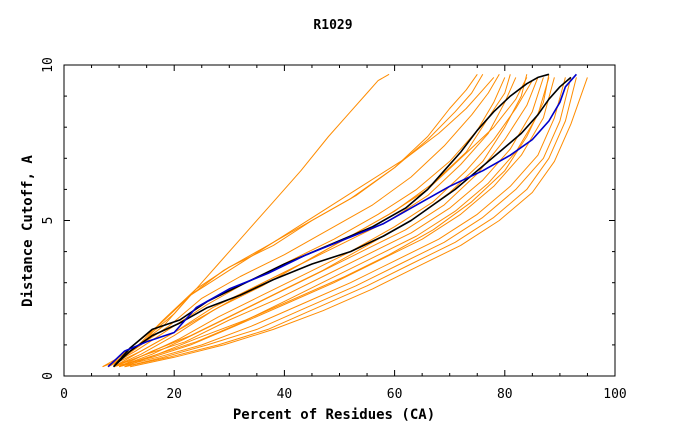 This screenshot has width=680, height=440. Describe the element at coordinates (48, 376) in the screenshot. I see `y-tick-label: 0` at that location.